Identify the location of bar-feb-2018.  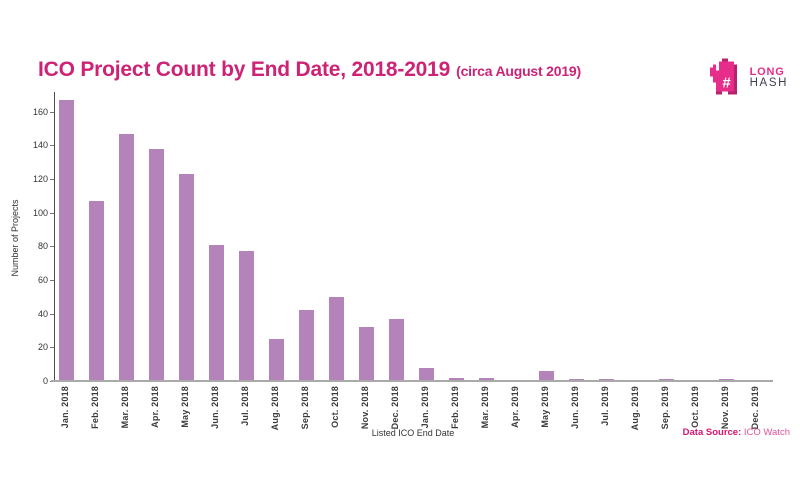
(96, 291).